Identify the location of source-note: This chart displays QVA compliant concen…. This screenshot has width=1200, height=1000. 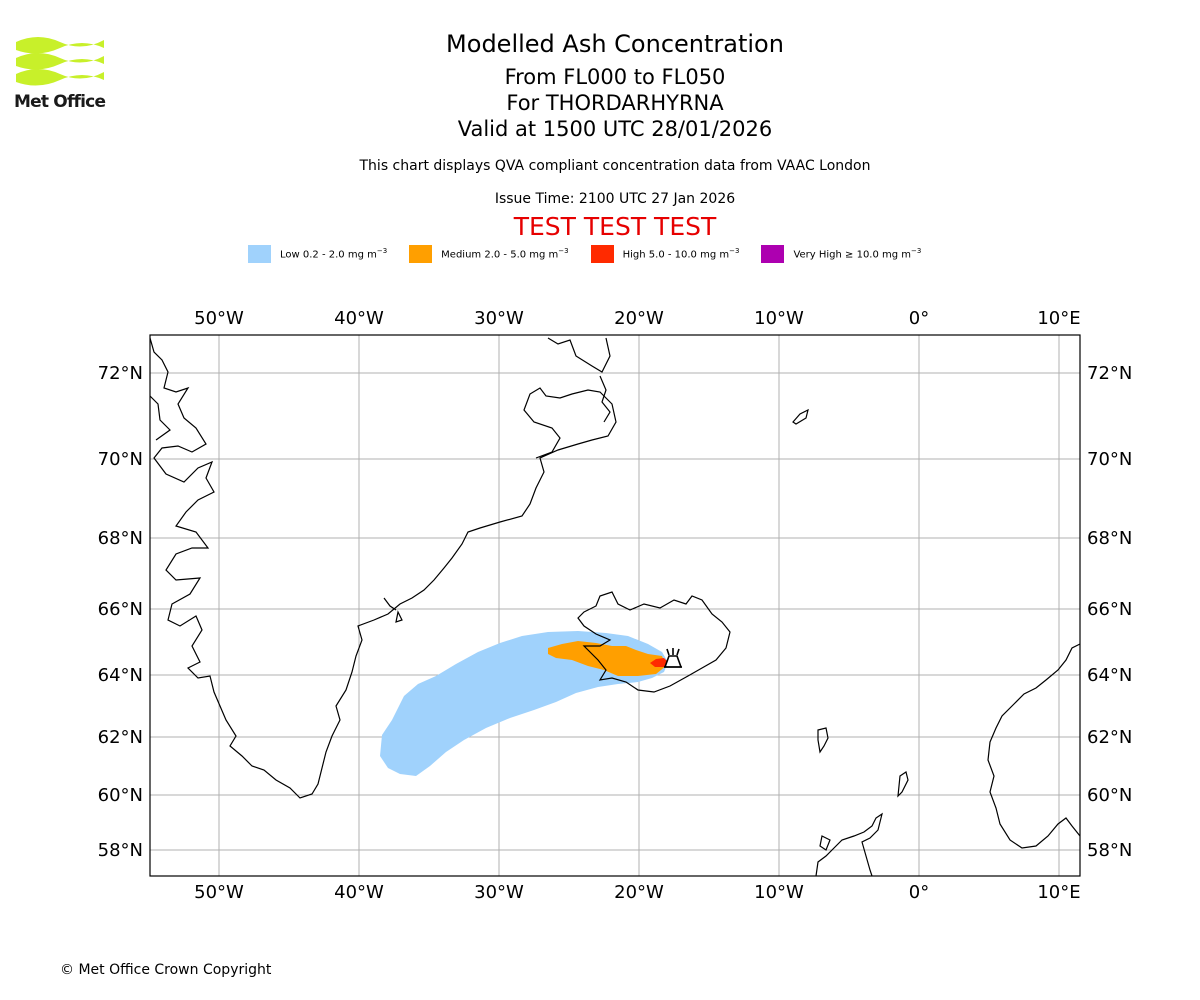
(615, 166).